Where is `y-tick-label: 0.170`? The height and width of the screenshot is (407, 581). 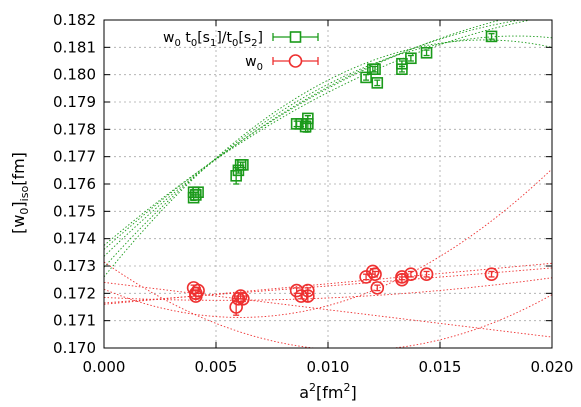 y-tick-label: 0.170 is located at coordinates (74, 348).